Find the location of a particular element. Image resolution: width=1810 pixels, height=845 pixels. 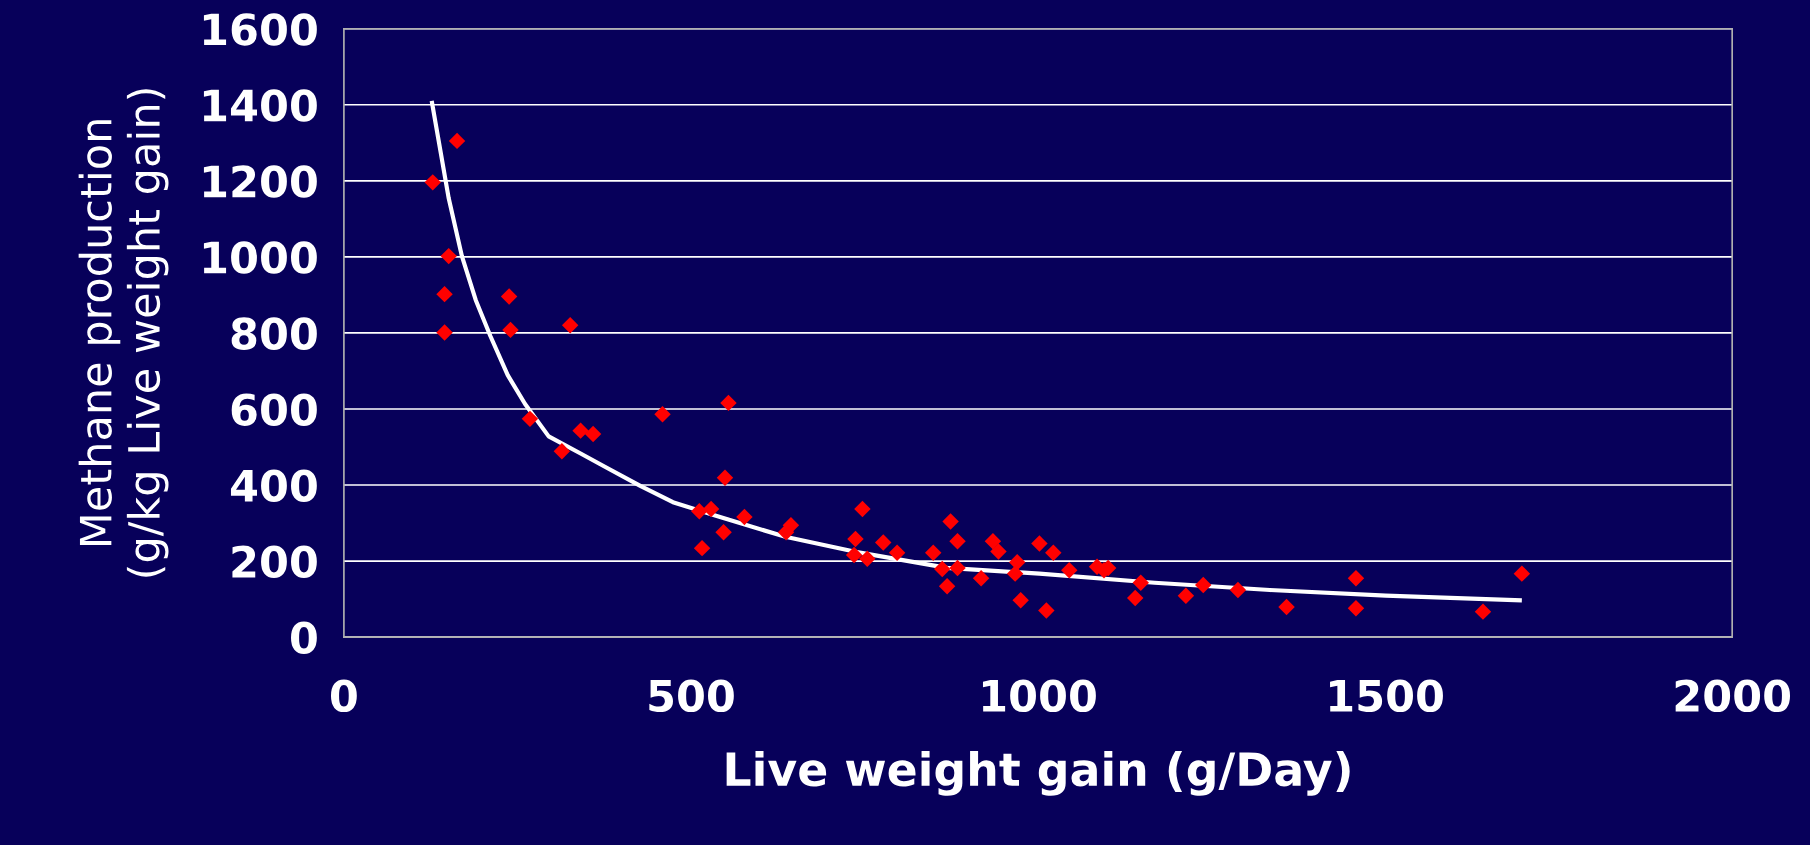

x-tick-label: 0 is located at coordinates (343, 696).